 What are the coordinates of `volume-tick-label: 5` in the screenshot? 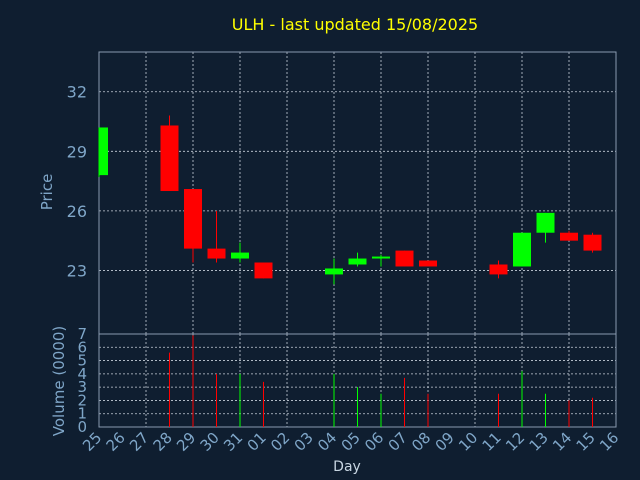 It's located at (82, 361).